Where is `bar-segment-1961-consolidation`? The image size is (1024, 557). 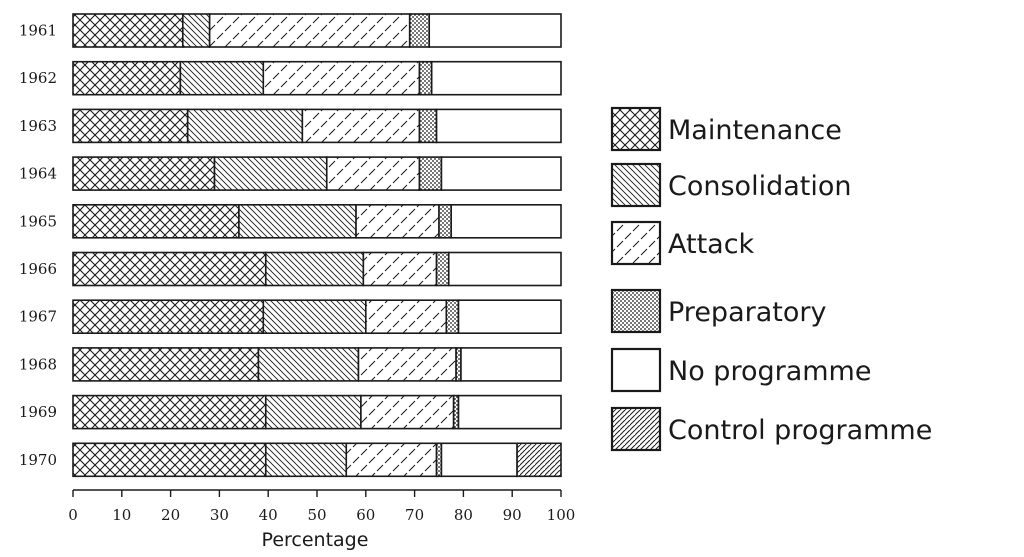
bar-segment-1961-consolidation is located at coordinates (196, 30).